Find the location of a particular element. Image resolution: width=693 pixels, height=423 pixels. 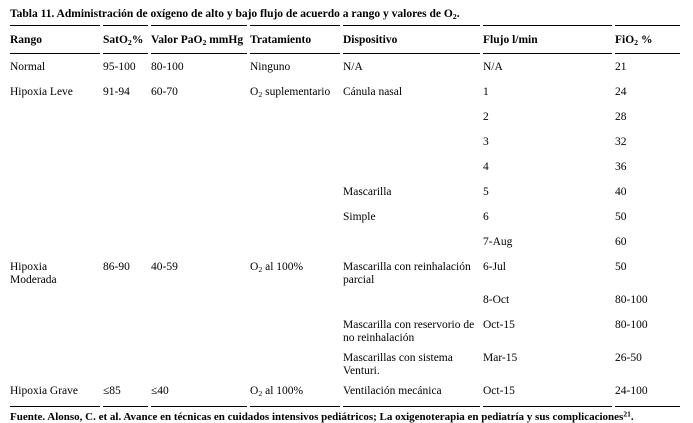

column-header: Valor PaO2 mmHg is located at coordinates (199, 39).